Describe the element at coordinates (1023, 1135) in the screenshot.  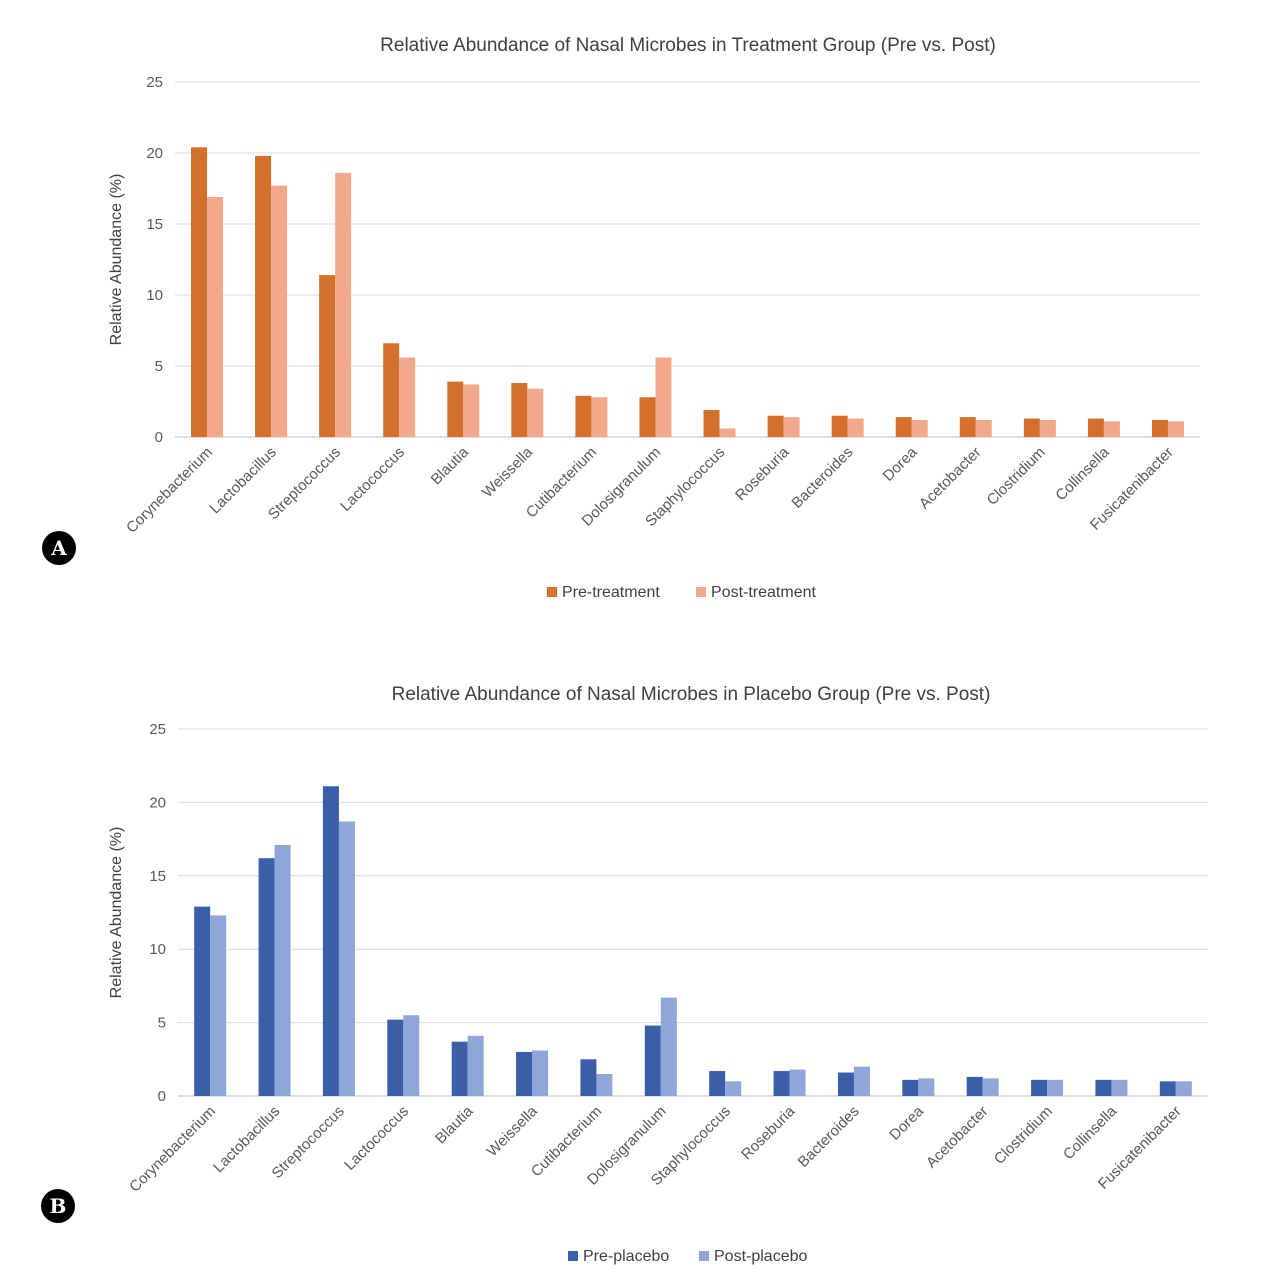
I see `placebo-x-tick-label: Clostridium` at that location.